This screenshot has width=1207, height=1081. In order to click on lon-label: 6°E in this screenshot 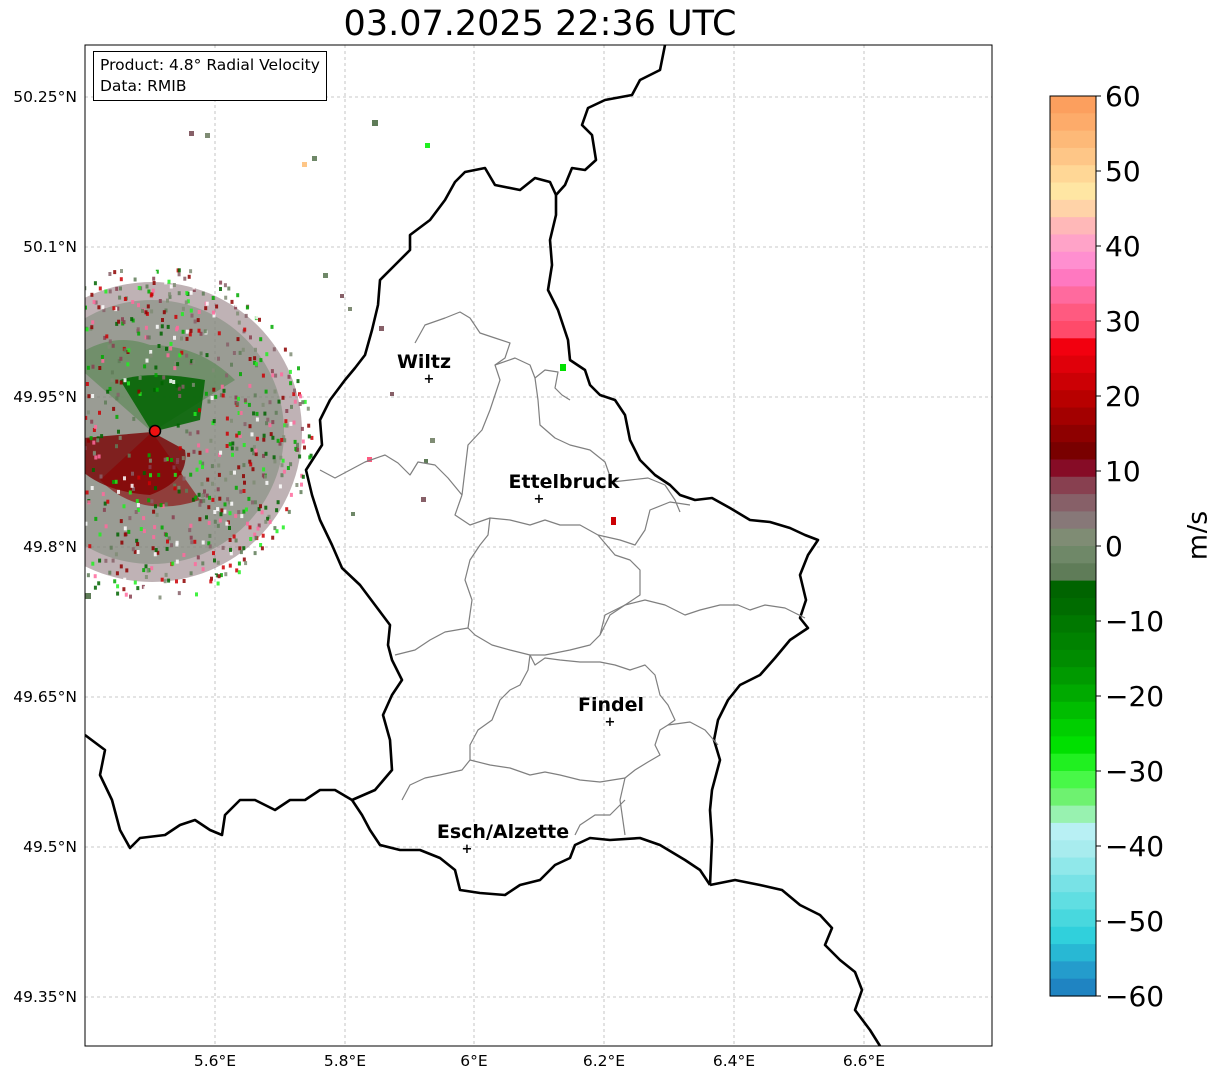, I will do `click(473, 1061)`.